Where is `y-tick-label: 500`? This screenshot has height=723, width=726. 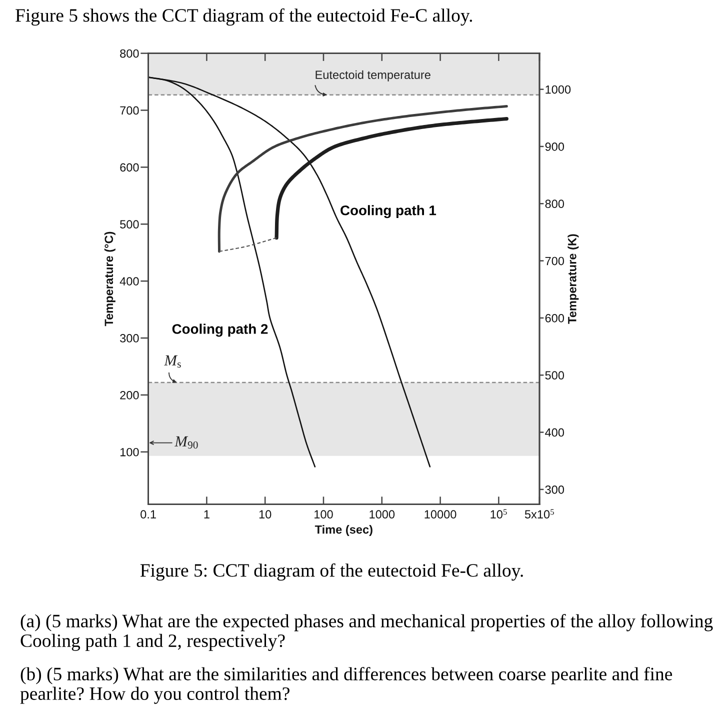
y-tick-label: 500 is located at coordinates (129, 224).